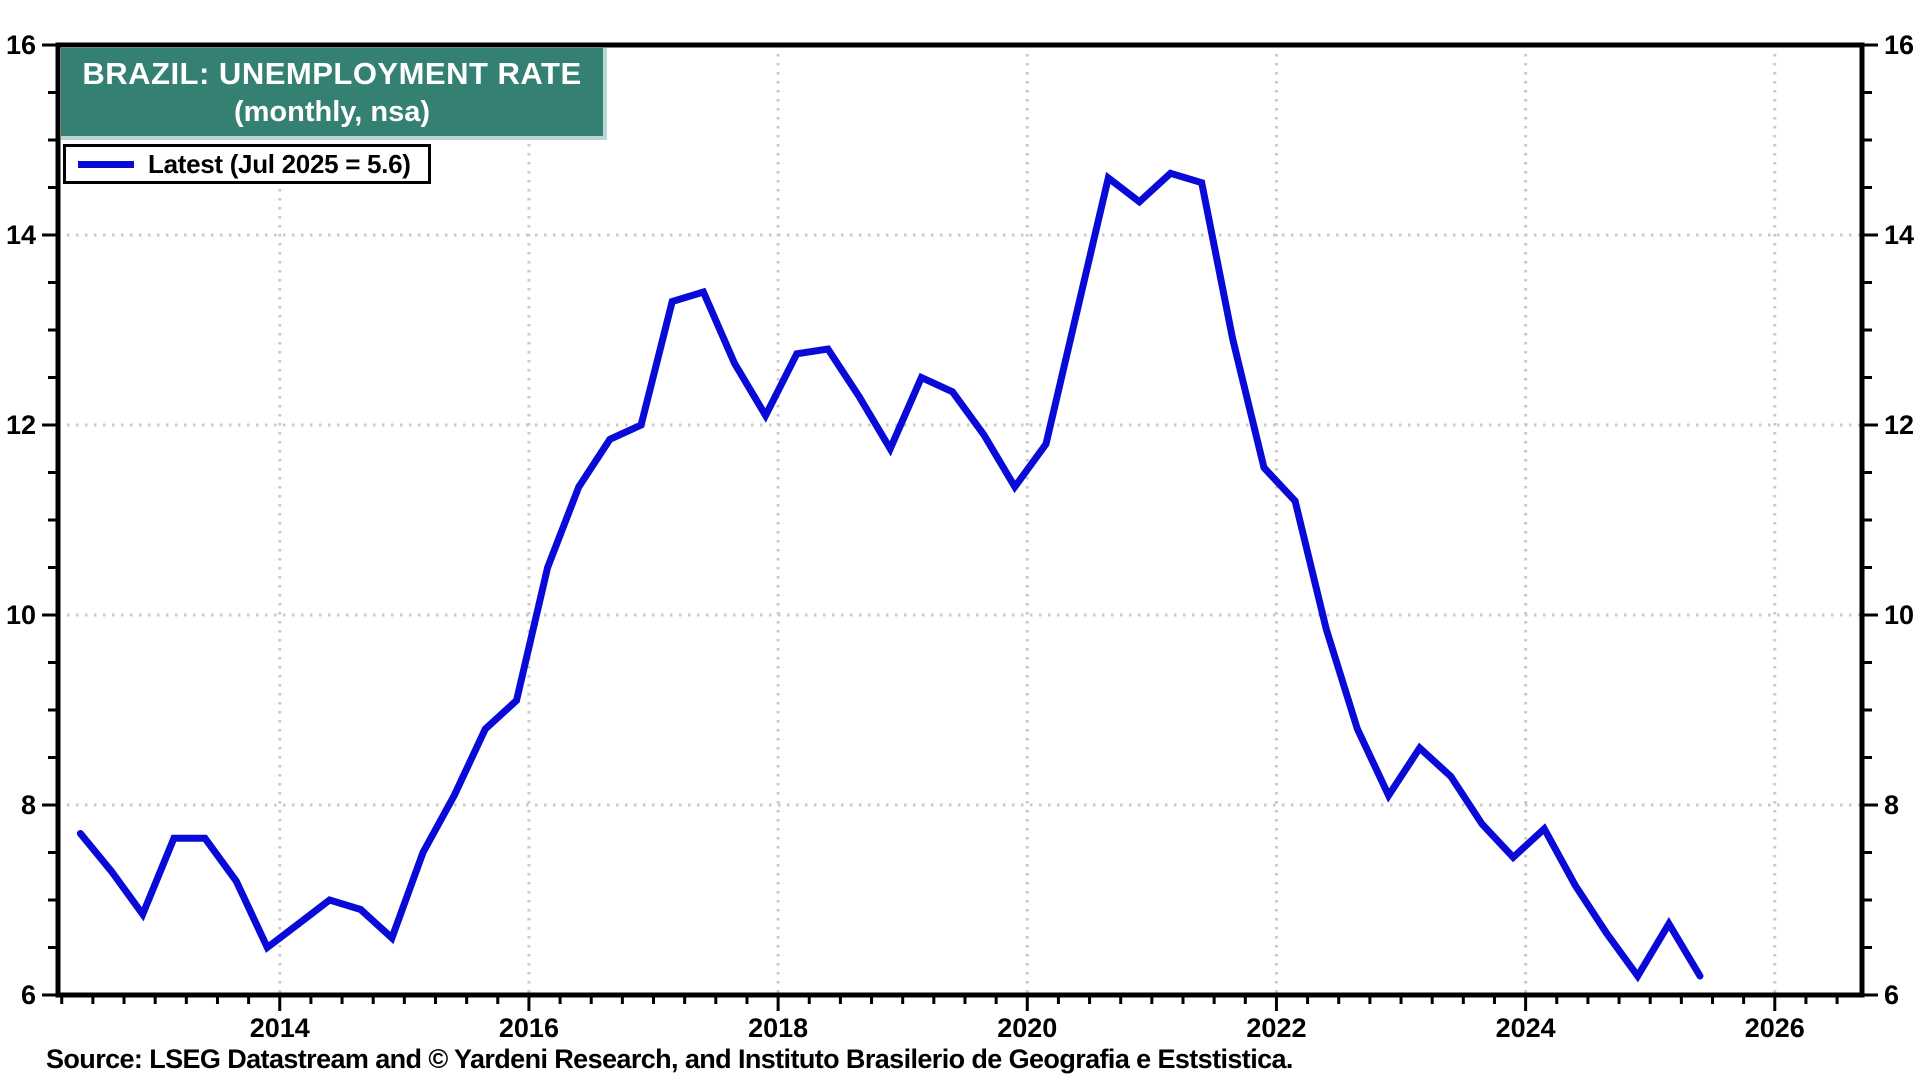 This screenshot has height=1080, width=1920. I want to click on y-axis-label-left: 10, so click(21, 615).